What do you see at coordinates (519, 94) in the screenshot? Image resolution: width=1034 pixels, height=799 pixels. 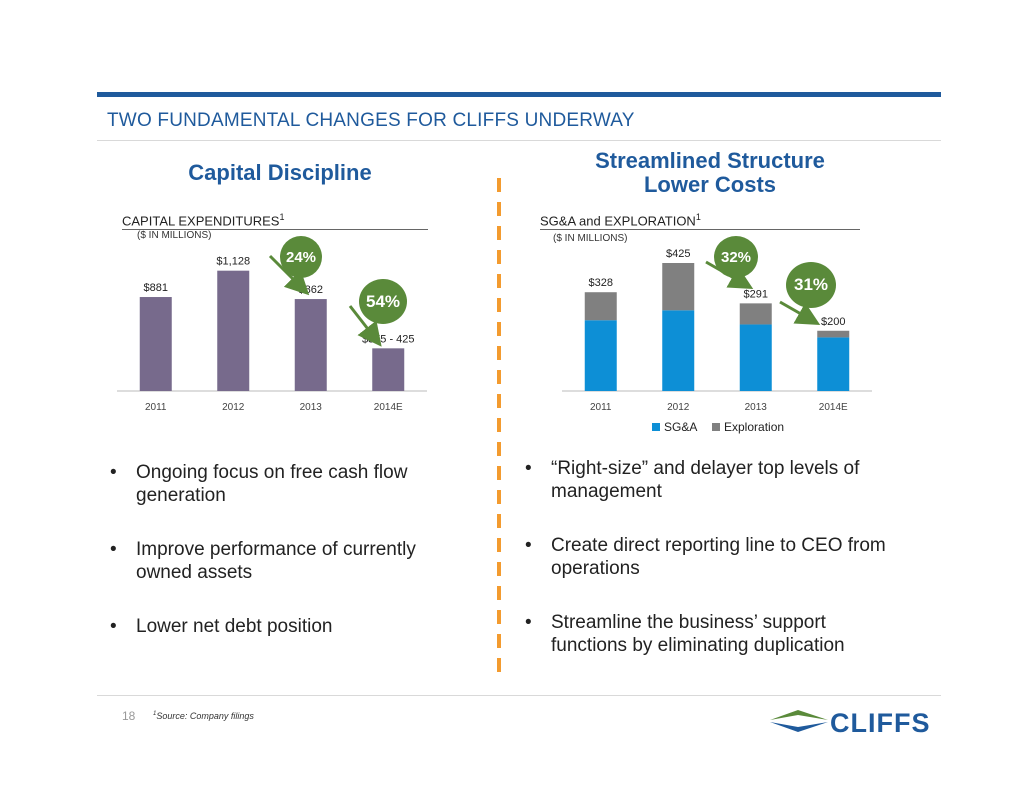 I see `top-accent-bar` at bounding box center [519, 94].